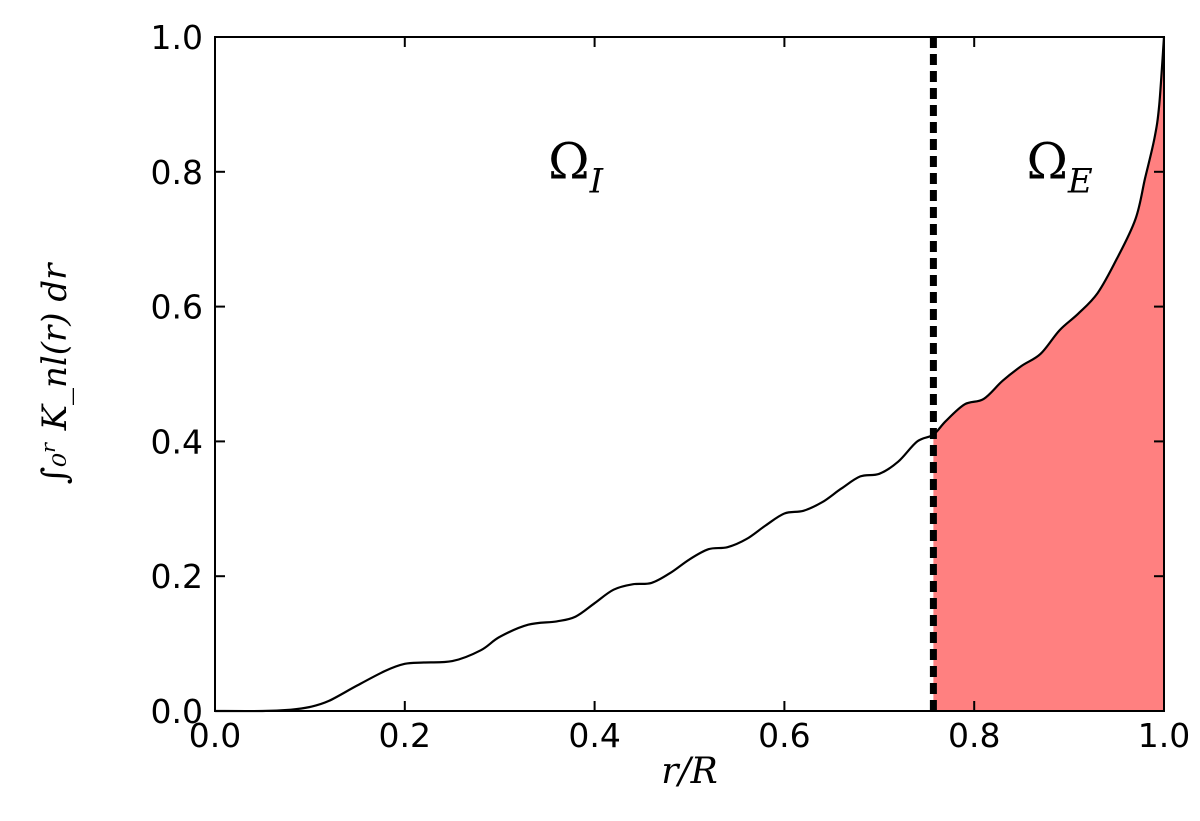  What do you see at coordinates (1164, 735) in the screenshot?
I see `x-tick-label: 1.0` at bounding box center [1164, 735].